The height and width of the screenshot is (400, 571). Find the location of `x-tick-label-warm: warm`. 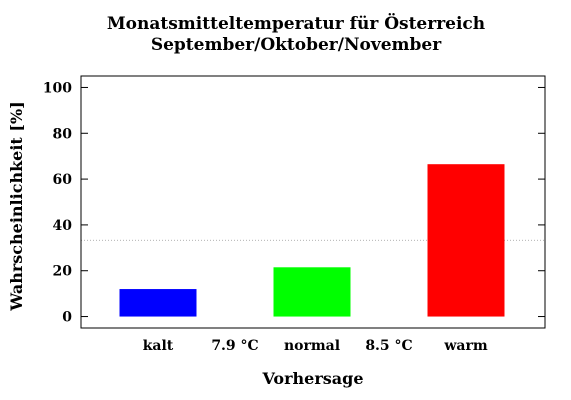

x-tick-label-warm: warm is located at coordinates (465, 346).